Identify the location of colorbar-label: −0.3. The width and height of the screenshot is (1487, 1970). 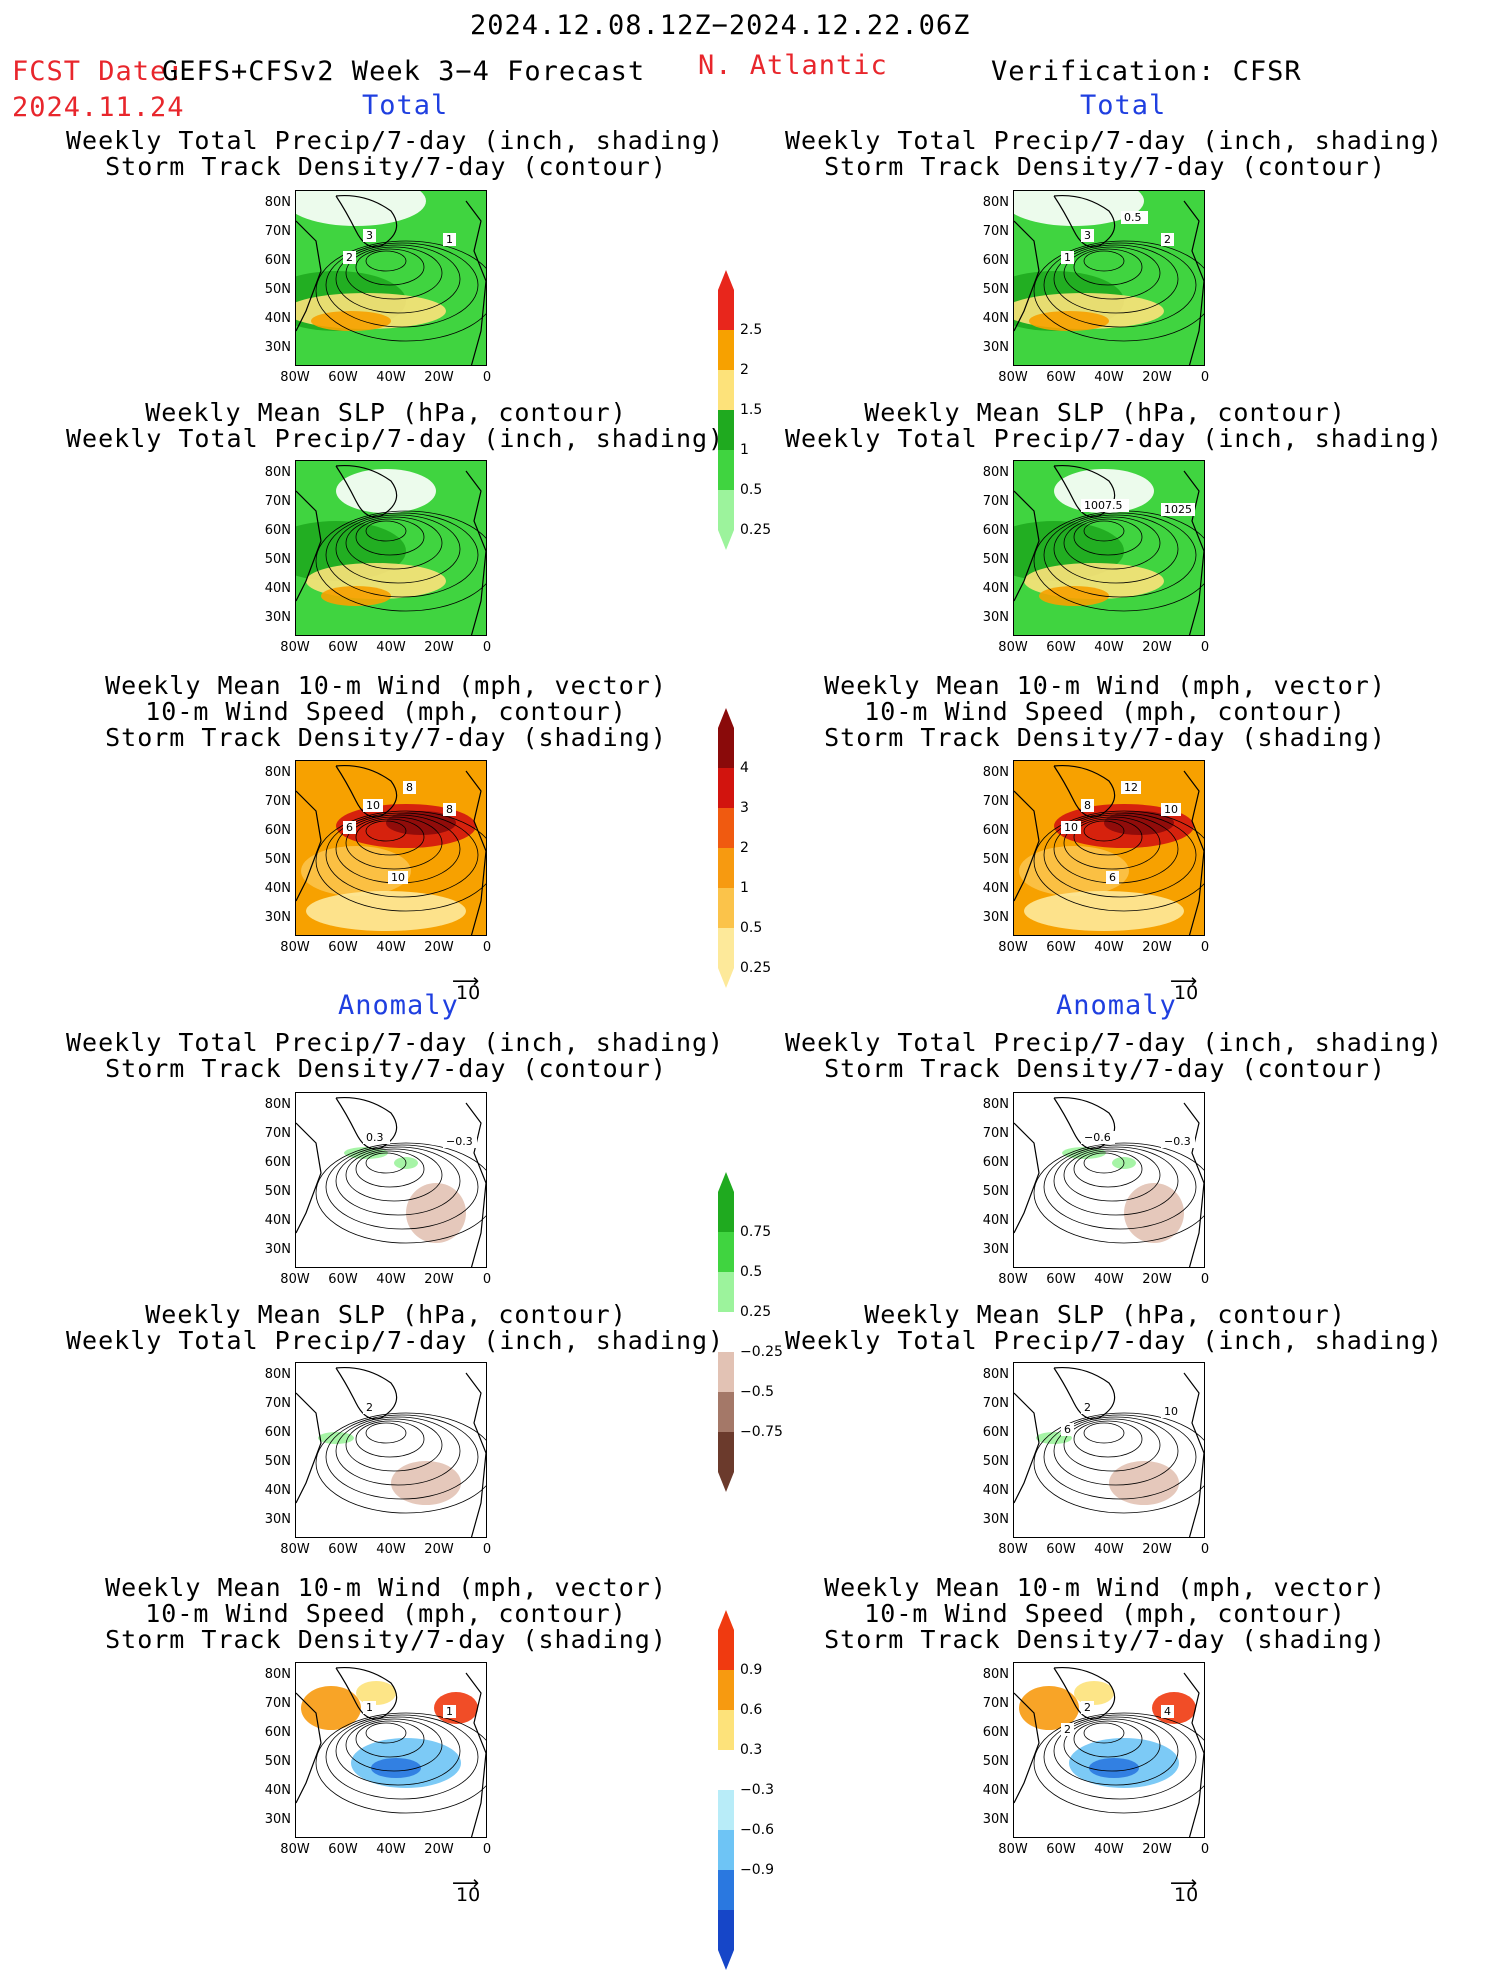
(757, 1790).